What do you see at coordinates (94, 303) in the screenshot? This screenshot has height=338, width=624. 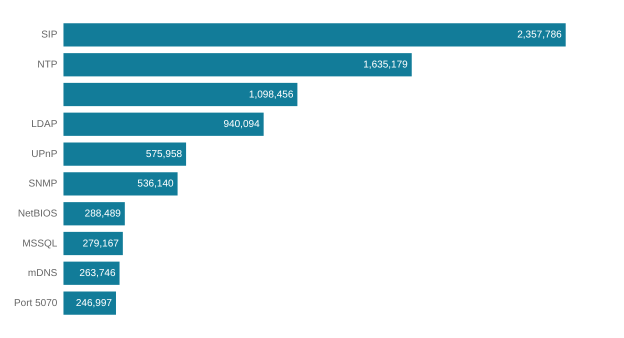 I see `data-label: 246,997` at bounding box center [94, 303].